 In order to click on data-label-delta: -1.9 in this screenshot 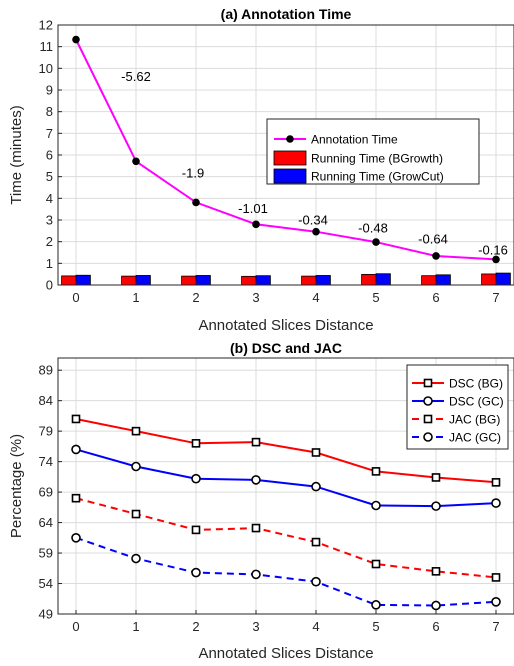, I will do `click(193, 172)`.